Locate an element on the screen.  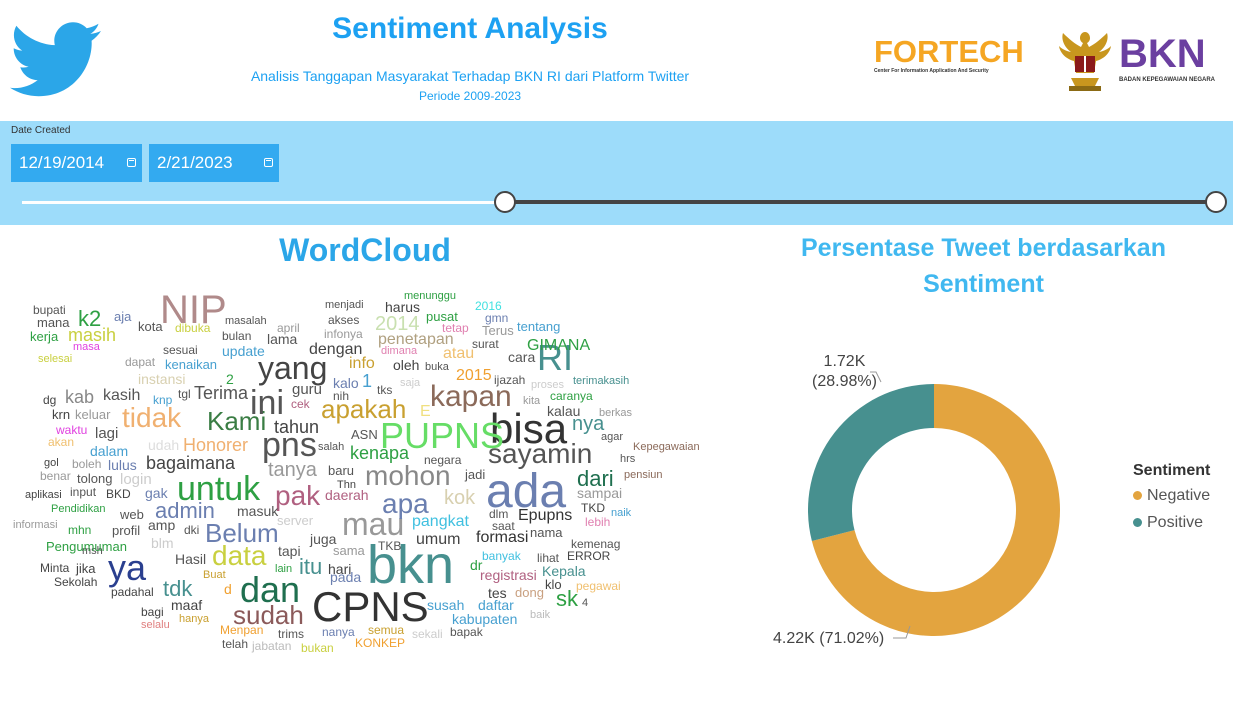
wordcloud-word: negara is located at coordinates (443, 460).